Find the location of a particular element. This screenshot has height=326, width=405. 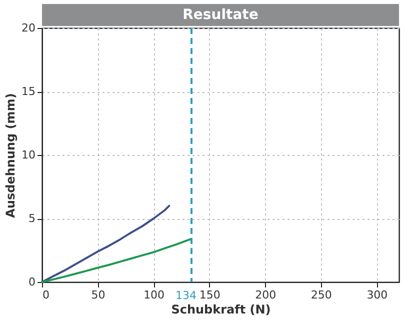

x-tick-label: 50 is located at coordinates (98, 295).